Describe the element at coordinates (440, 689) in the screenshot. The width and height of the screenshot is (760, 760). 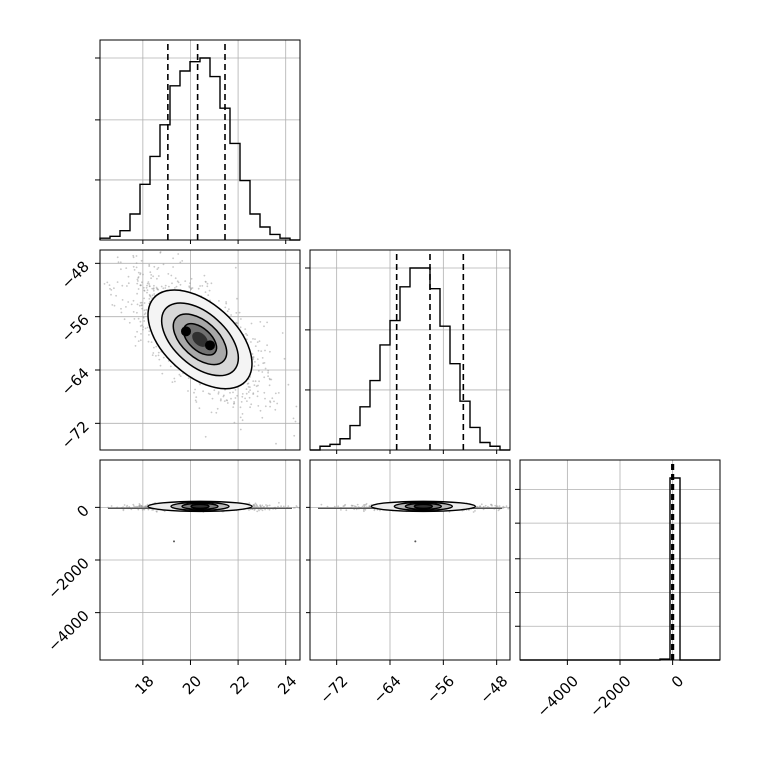
I see `x-tick-label-p1: −56` at that location.